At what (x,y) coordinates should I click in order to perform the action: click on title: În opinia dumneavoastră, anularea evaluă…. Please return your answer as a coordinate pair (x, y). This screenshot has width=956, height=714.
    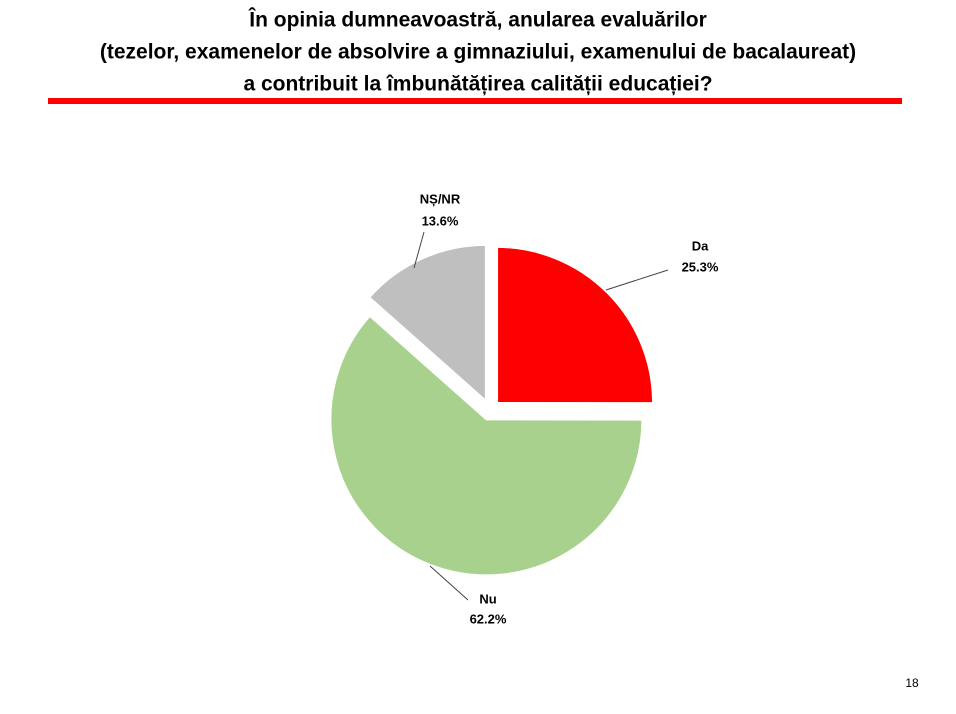
    Looking at the image, I should click on (478, 52).